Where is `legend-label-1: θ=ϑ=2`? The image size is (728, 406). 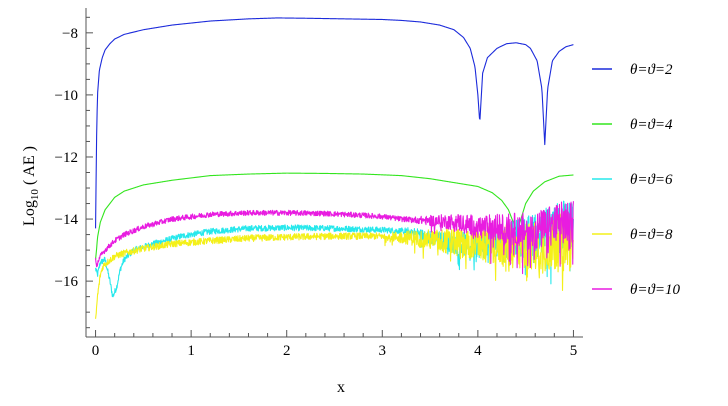
legend-label-1: θ=ϑ=2 is located at coordinates (651, 70).